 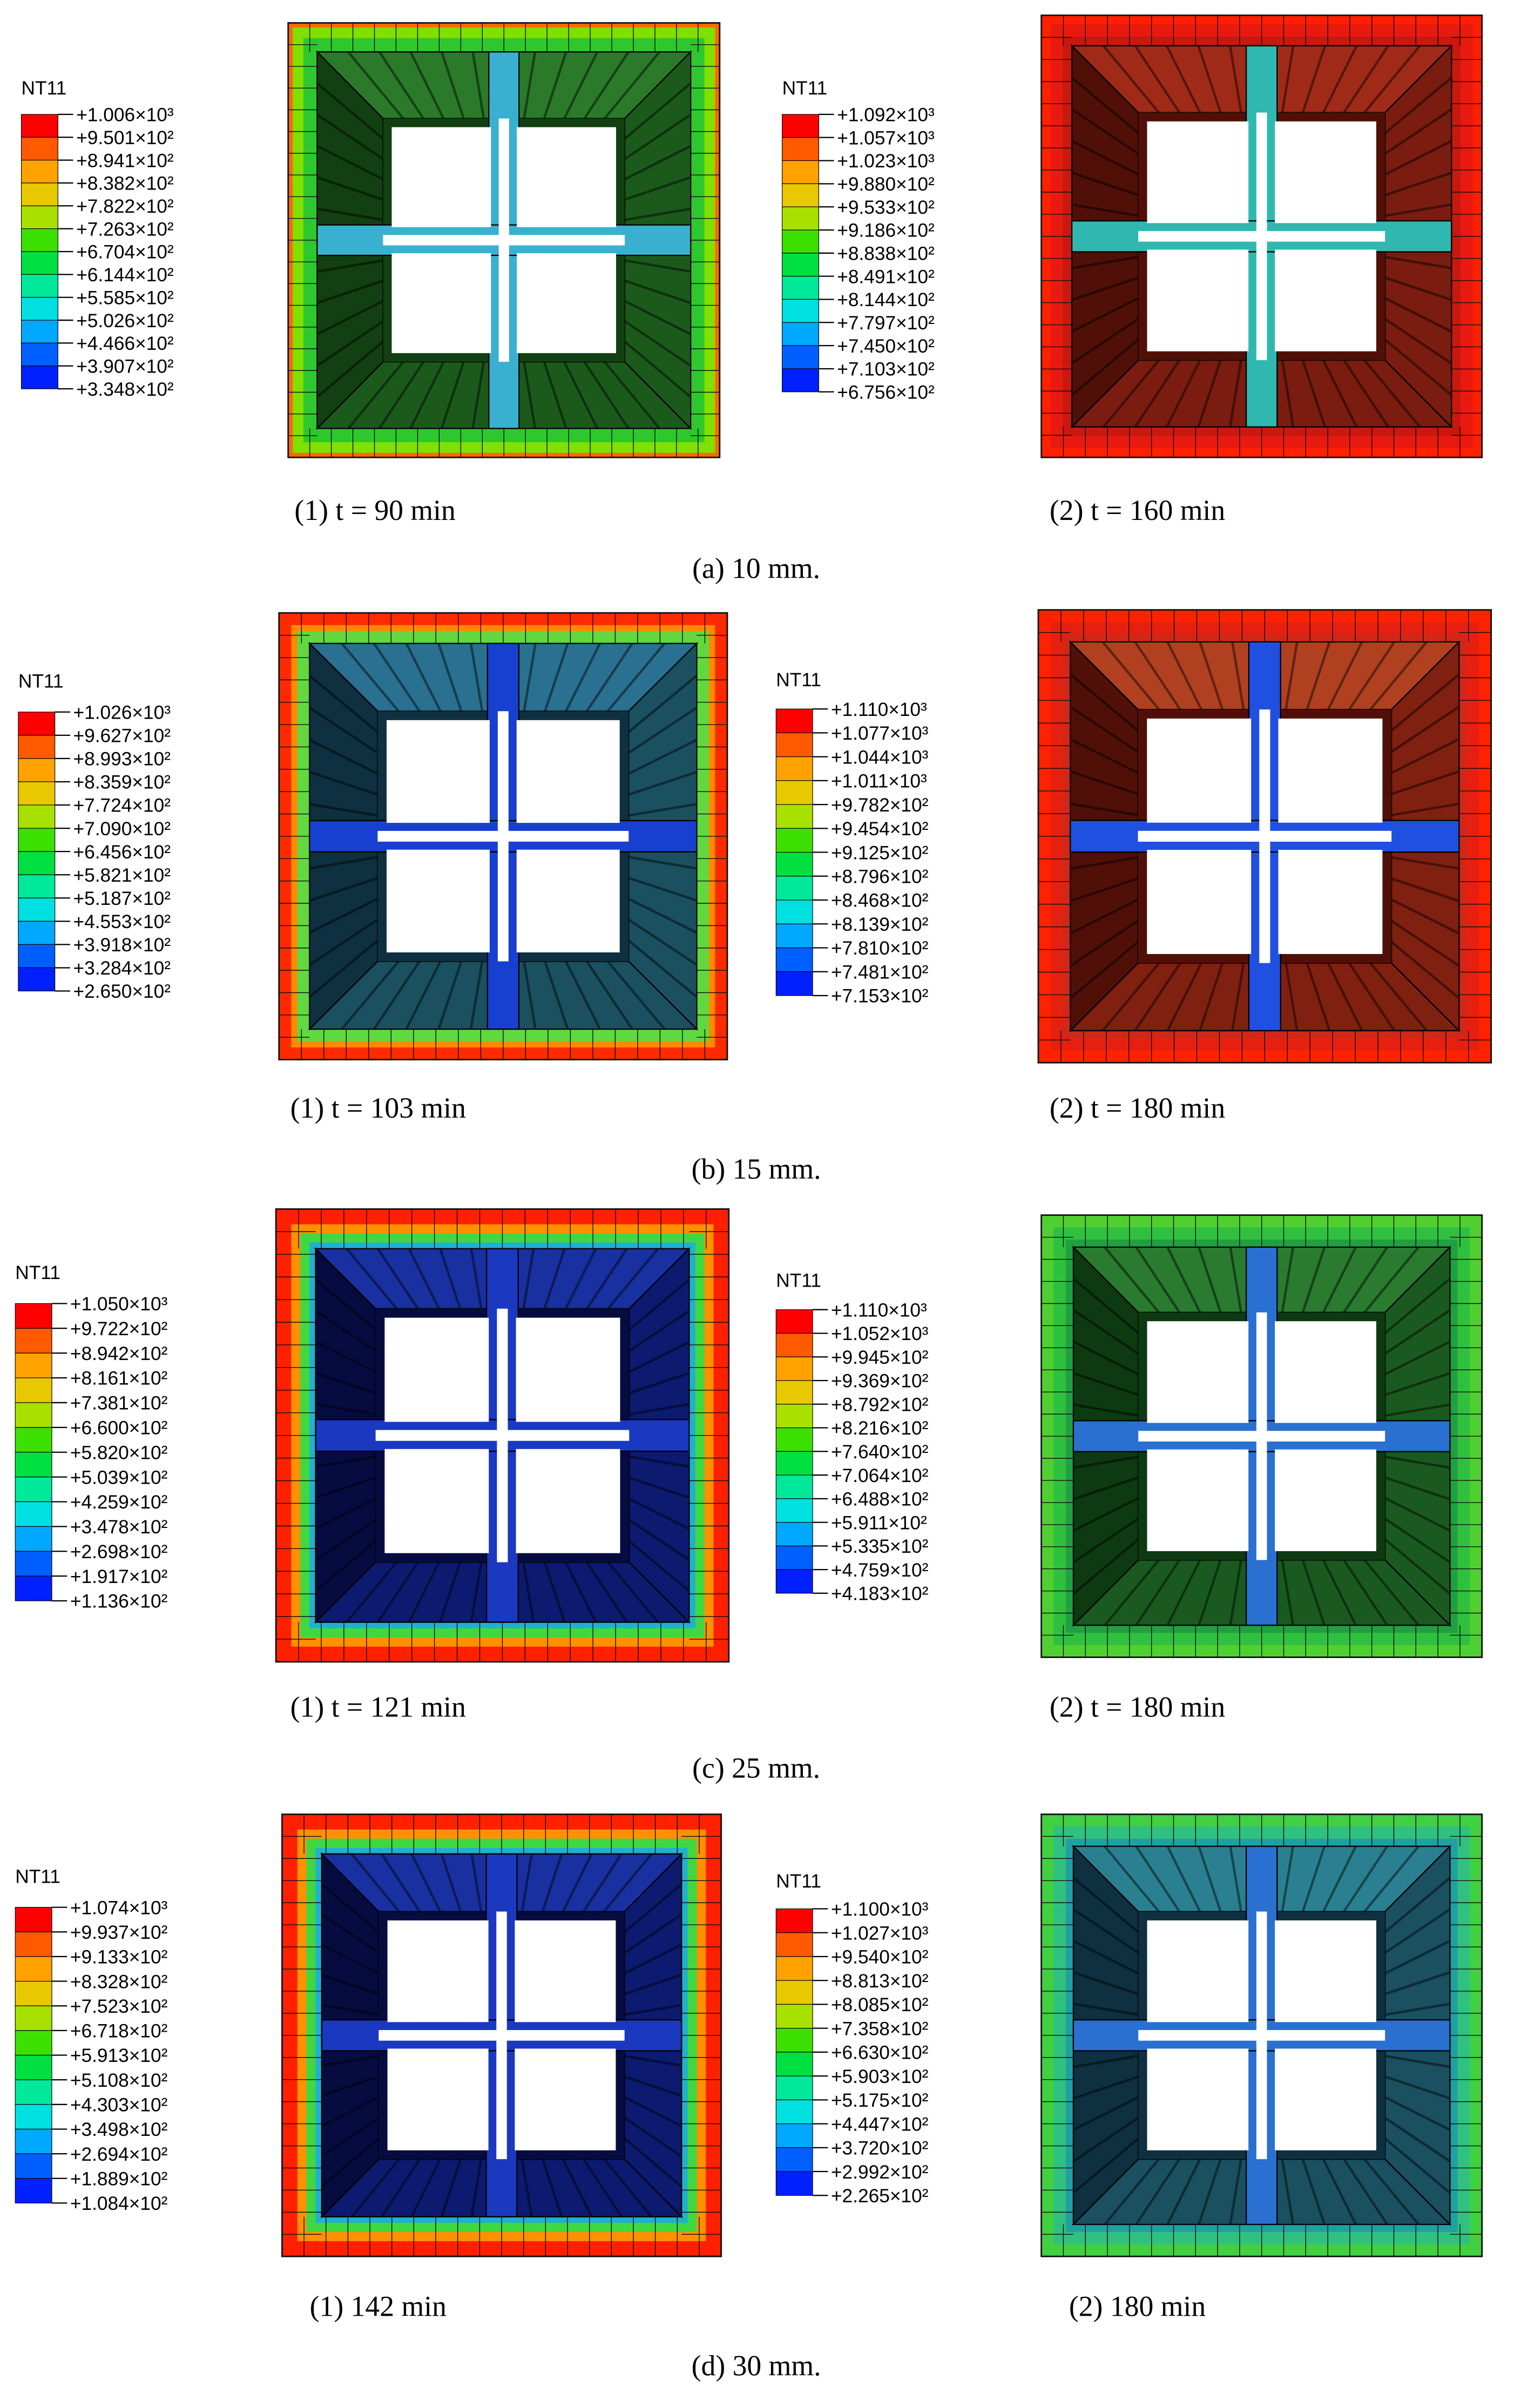 What do you see at coordinates (119, 2080) in the screenshot?
I see `legend-level: +5.108×10²` at bounding box center [119, 2080].